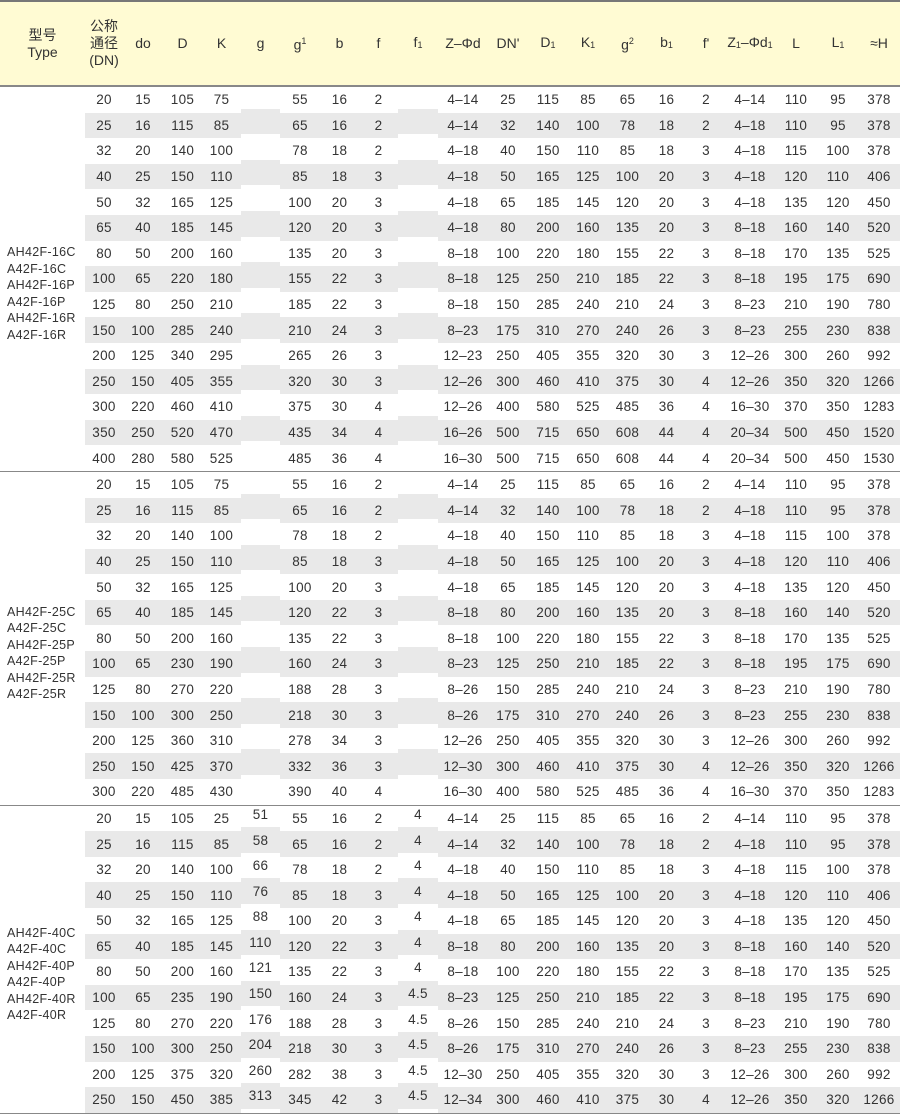  What do you see at coordinates (221, 432) in the screenshot?
I see `table-cell: 470` at bounding box center [221, 432].